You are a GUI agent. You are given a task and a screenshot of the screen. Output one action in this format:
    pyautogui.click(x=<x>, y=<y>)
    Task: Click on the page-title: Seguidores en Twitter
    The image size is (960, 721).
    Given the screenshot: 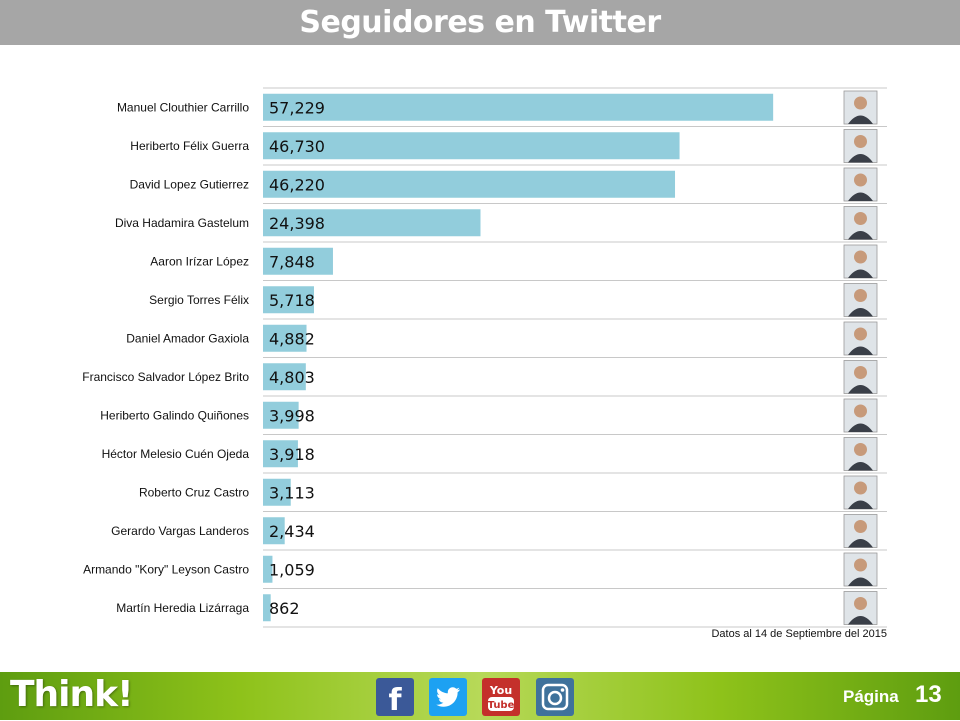 What is the action you would take?
    pyautogui.click(x=480, y=22)
    